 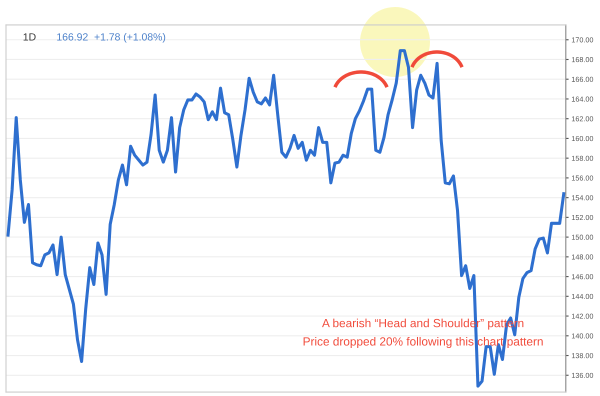 What do you see at coordinates (30, 36) in the screenshot?
I see `annotation: 1D` at bounding box center [30, 36].